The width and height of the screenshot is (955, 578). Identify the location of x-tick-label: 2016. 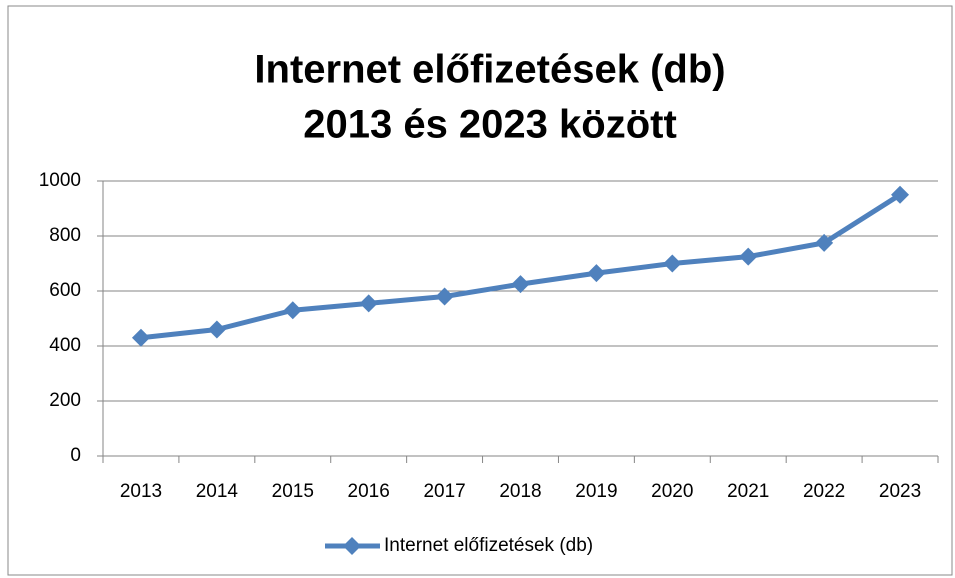
(369, 491).